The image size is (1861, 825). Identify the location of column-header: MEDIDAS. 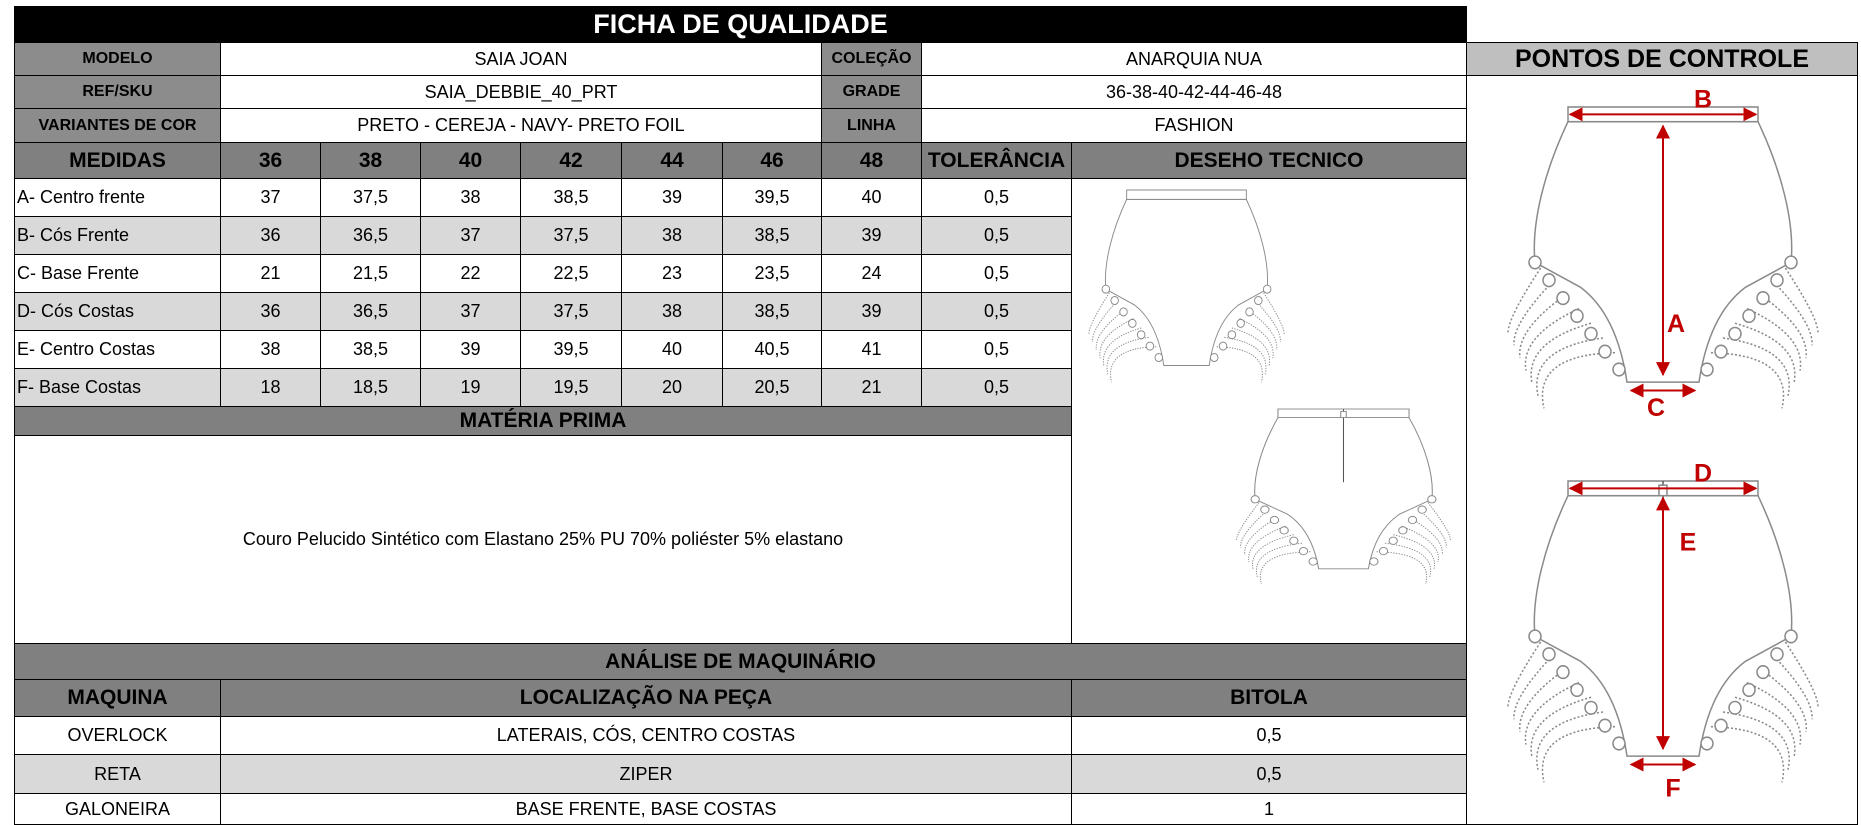
(117, 160).